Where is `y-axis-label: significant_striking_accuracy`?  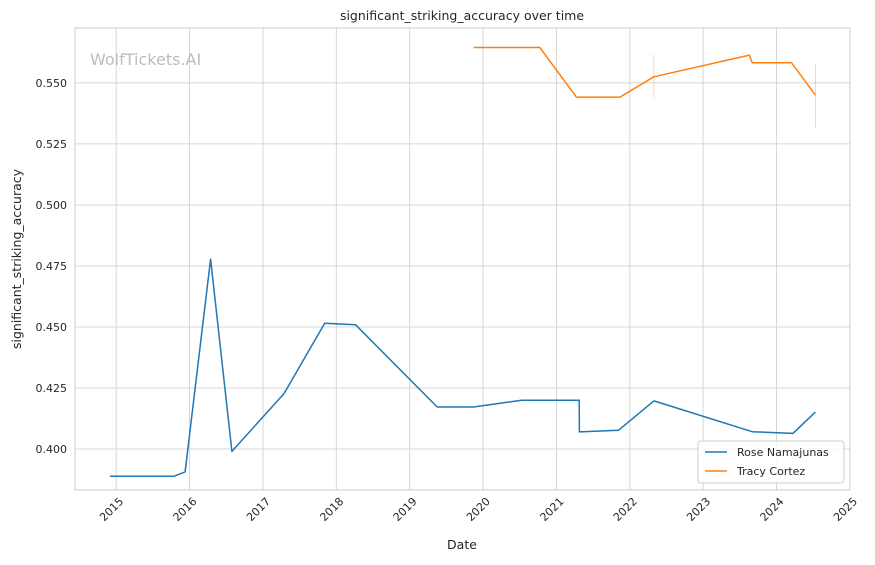
y-axis-label: significant_striking_accuracy is located at coordinates (16, 258).